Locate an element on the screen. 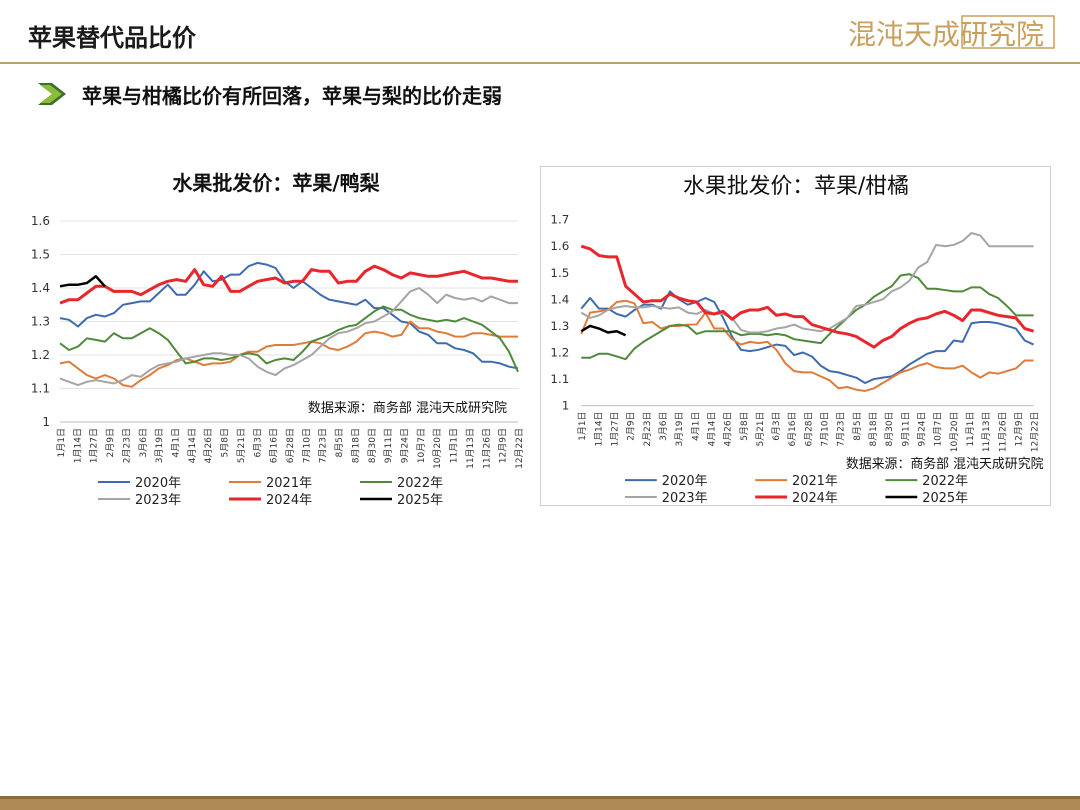  series-line-2024年 is located at coordinates (807, 296).